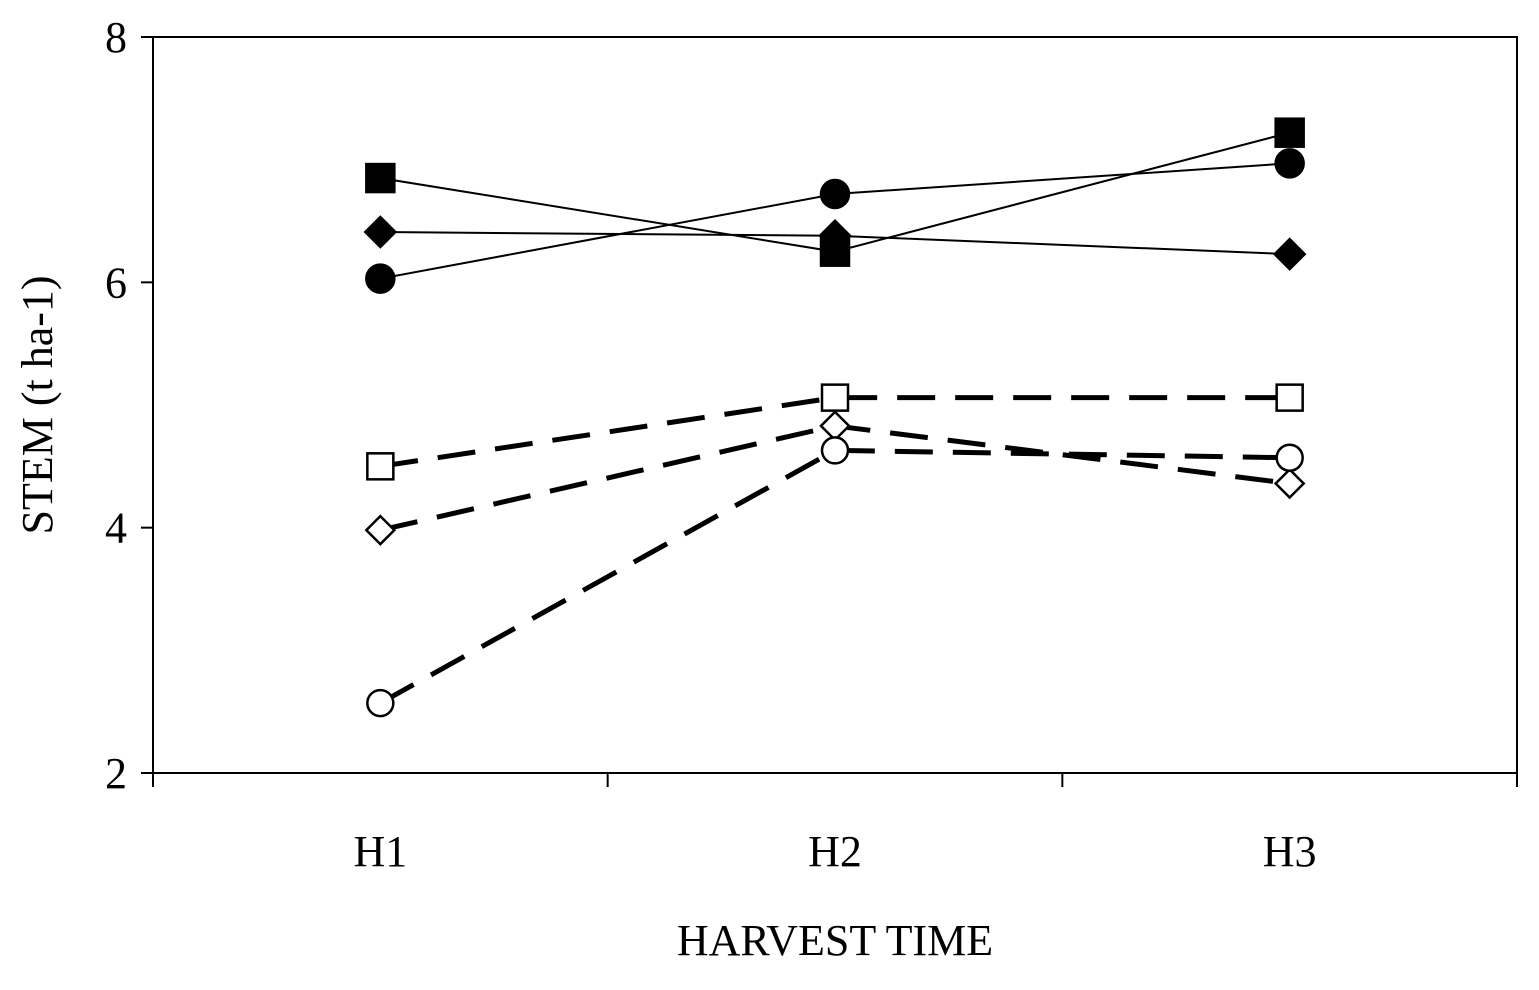 The width and height of the screenshot is (1539, 990). What do you see at coordinates (116, 528) in the screenshot?
I see `y-tick-label: 4` at bounding box center [116, 528].